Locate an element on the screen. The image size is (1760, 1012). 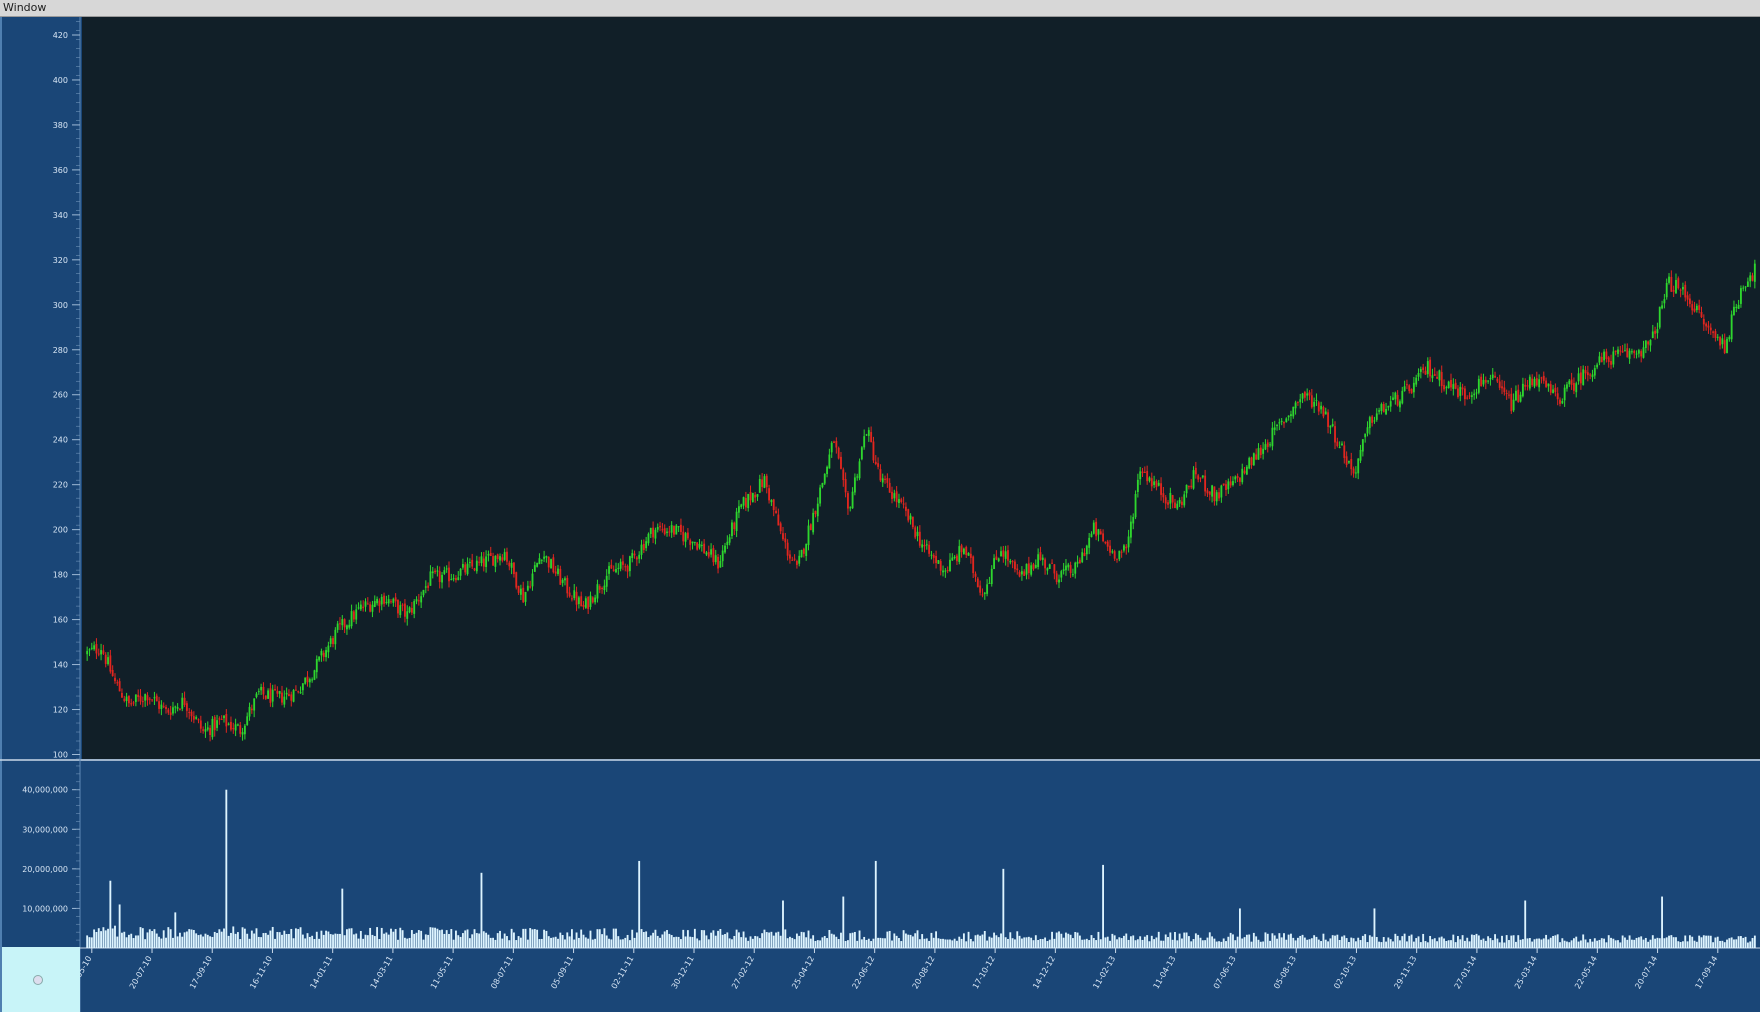
price-tick-label: 220 is located at coordinates (60, 485).